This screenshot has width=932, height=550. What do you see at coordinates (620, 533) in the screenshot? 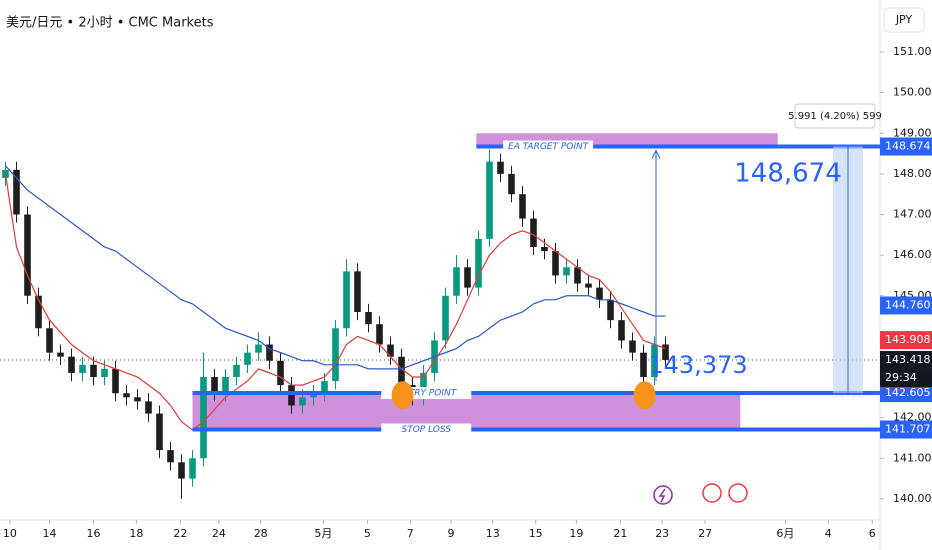
I see `x-tick-label: 21` at bounding box center [620, 533].